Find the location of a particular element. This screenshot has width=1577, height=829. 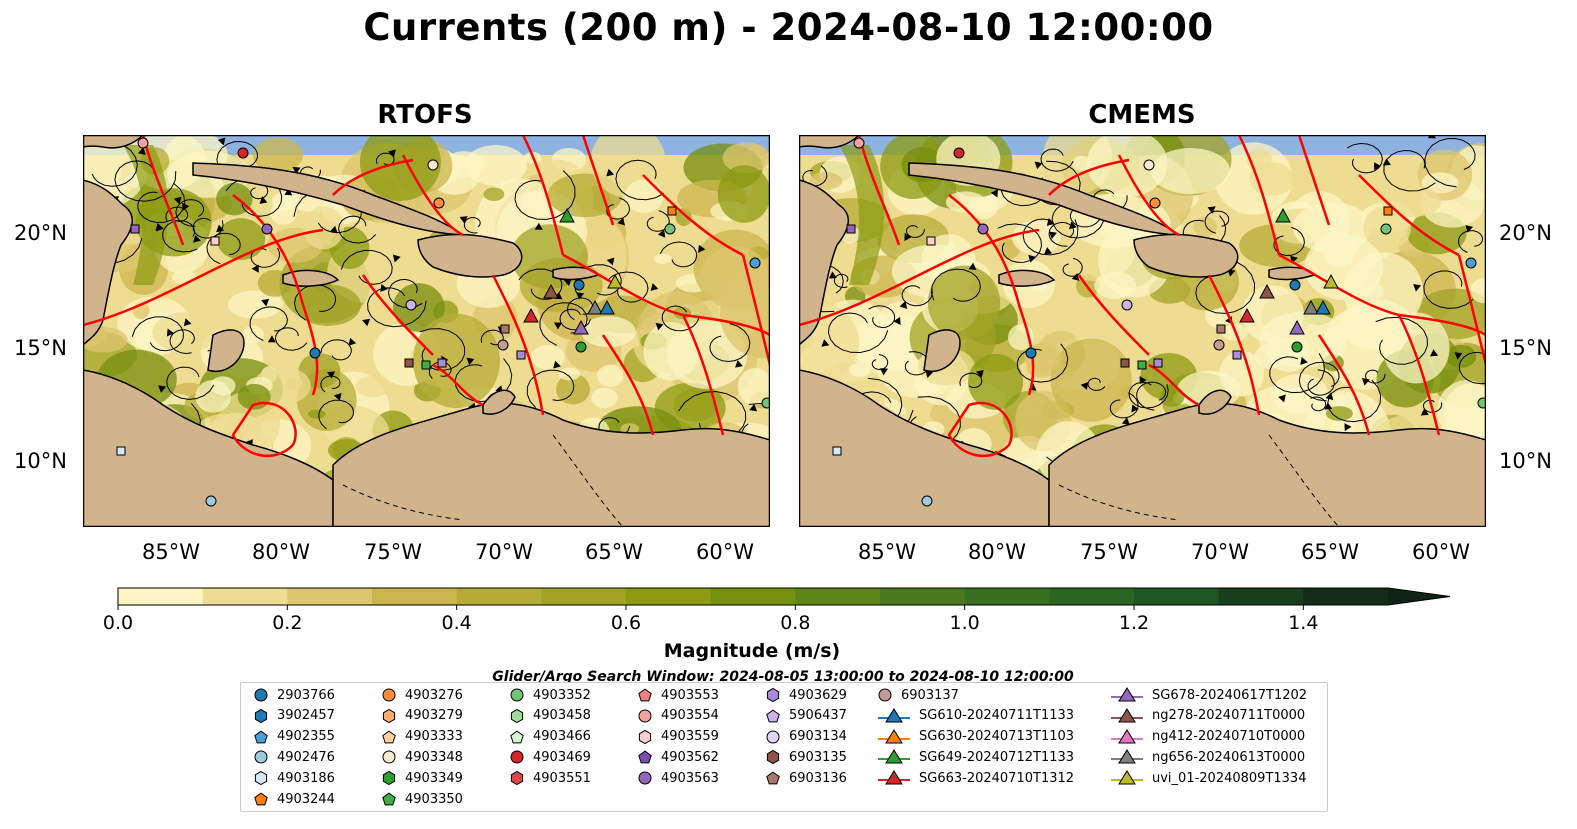

colorbar-tick-label: 0.4 is located at coordinates (456, 623).